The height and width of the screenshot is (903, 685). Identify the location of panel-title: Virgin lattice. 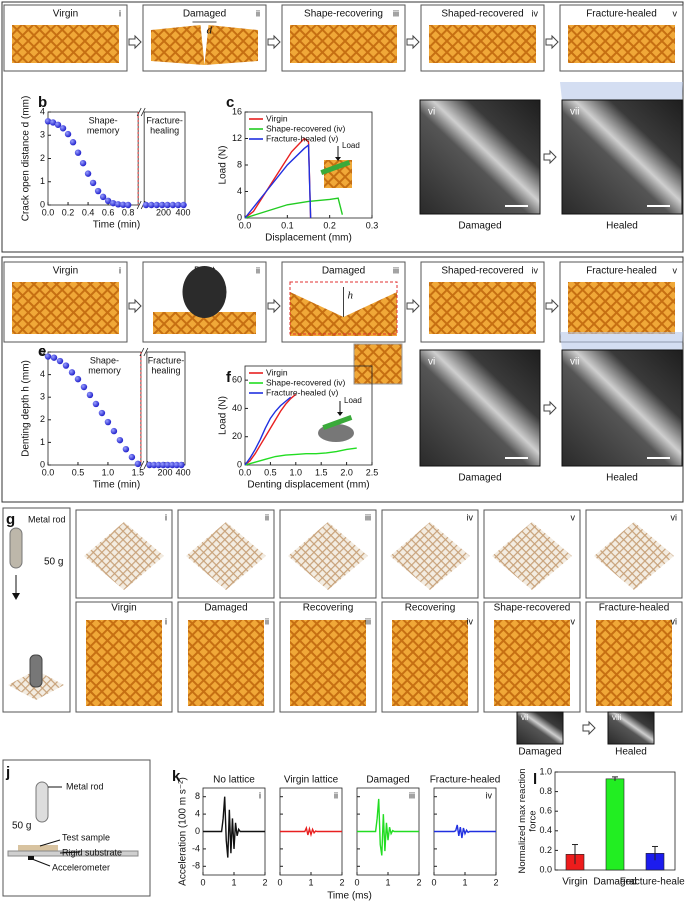
(311, 780).